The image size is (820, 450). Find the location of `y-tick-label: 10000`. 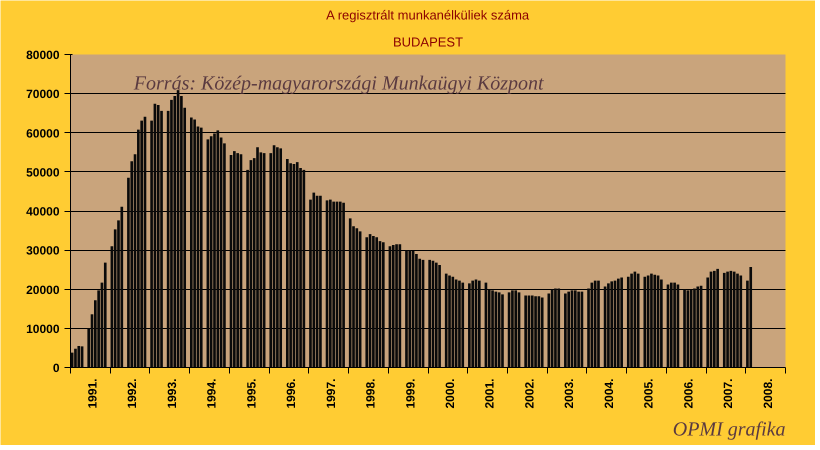

y-tick-label: 10000 is located at coordinates (43, 329).